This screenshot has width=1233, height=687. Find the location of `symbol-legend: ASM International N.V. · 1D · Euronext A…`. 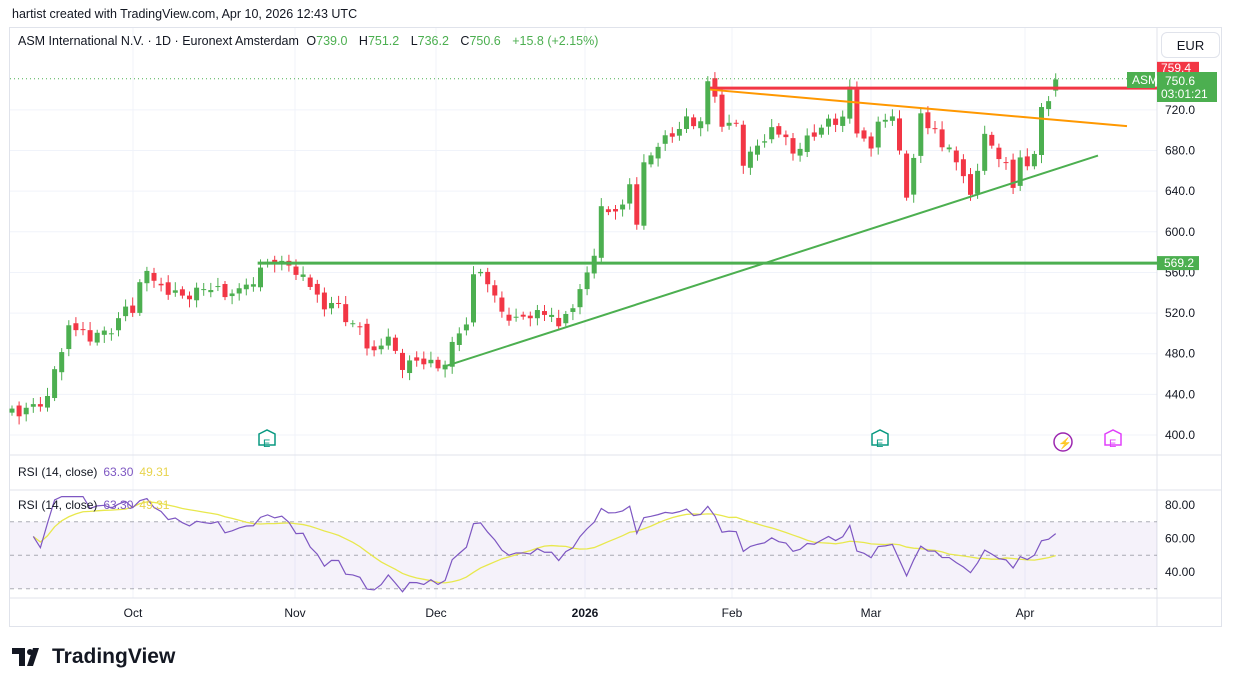

symbol-legend: ASM International N.V. · 1D · Euronext A… is located at coordinates (310, 41).